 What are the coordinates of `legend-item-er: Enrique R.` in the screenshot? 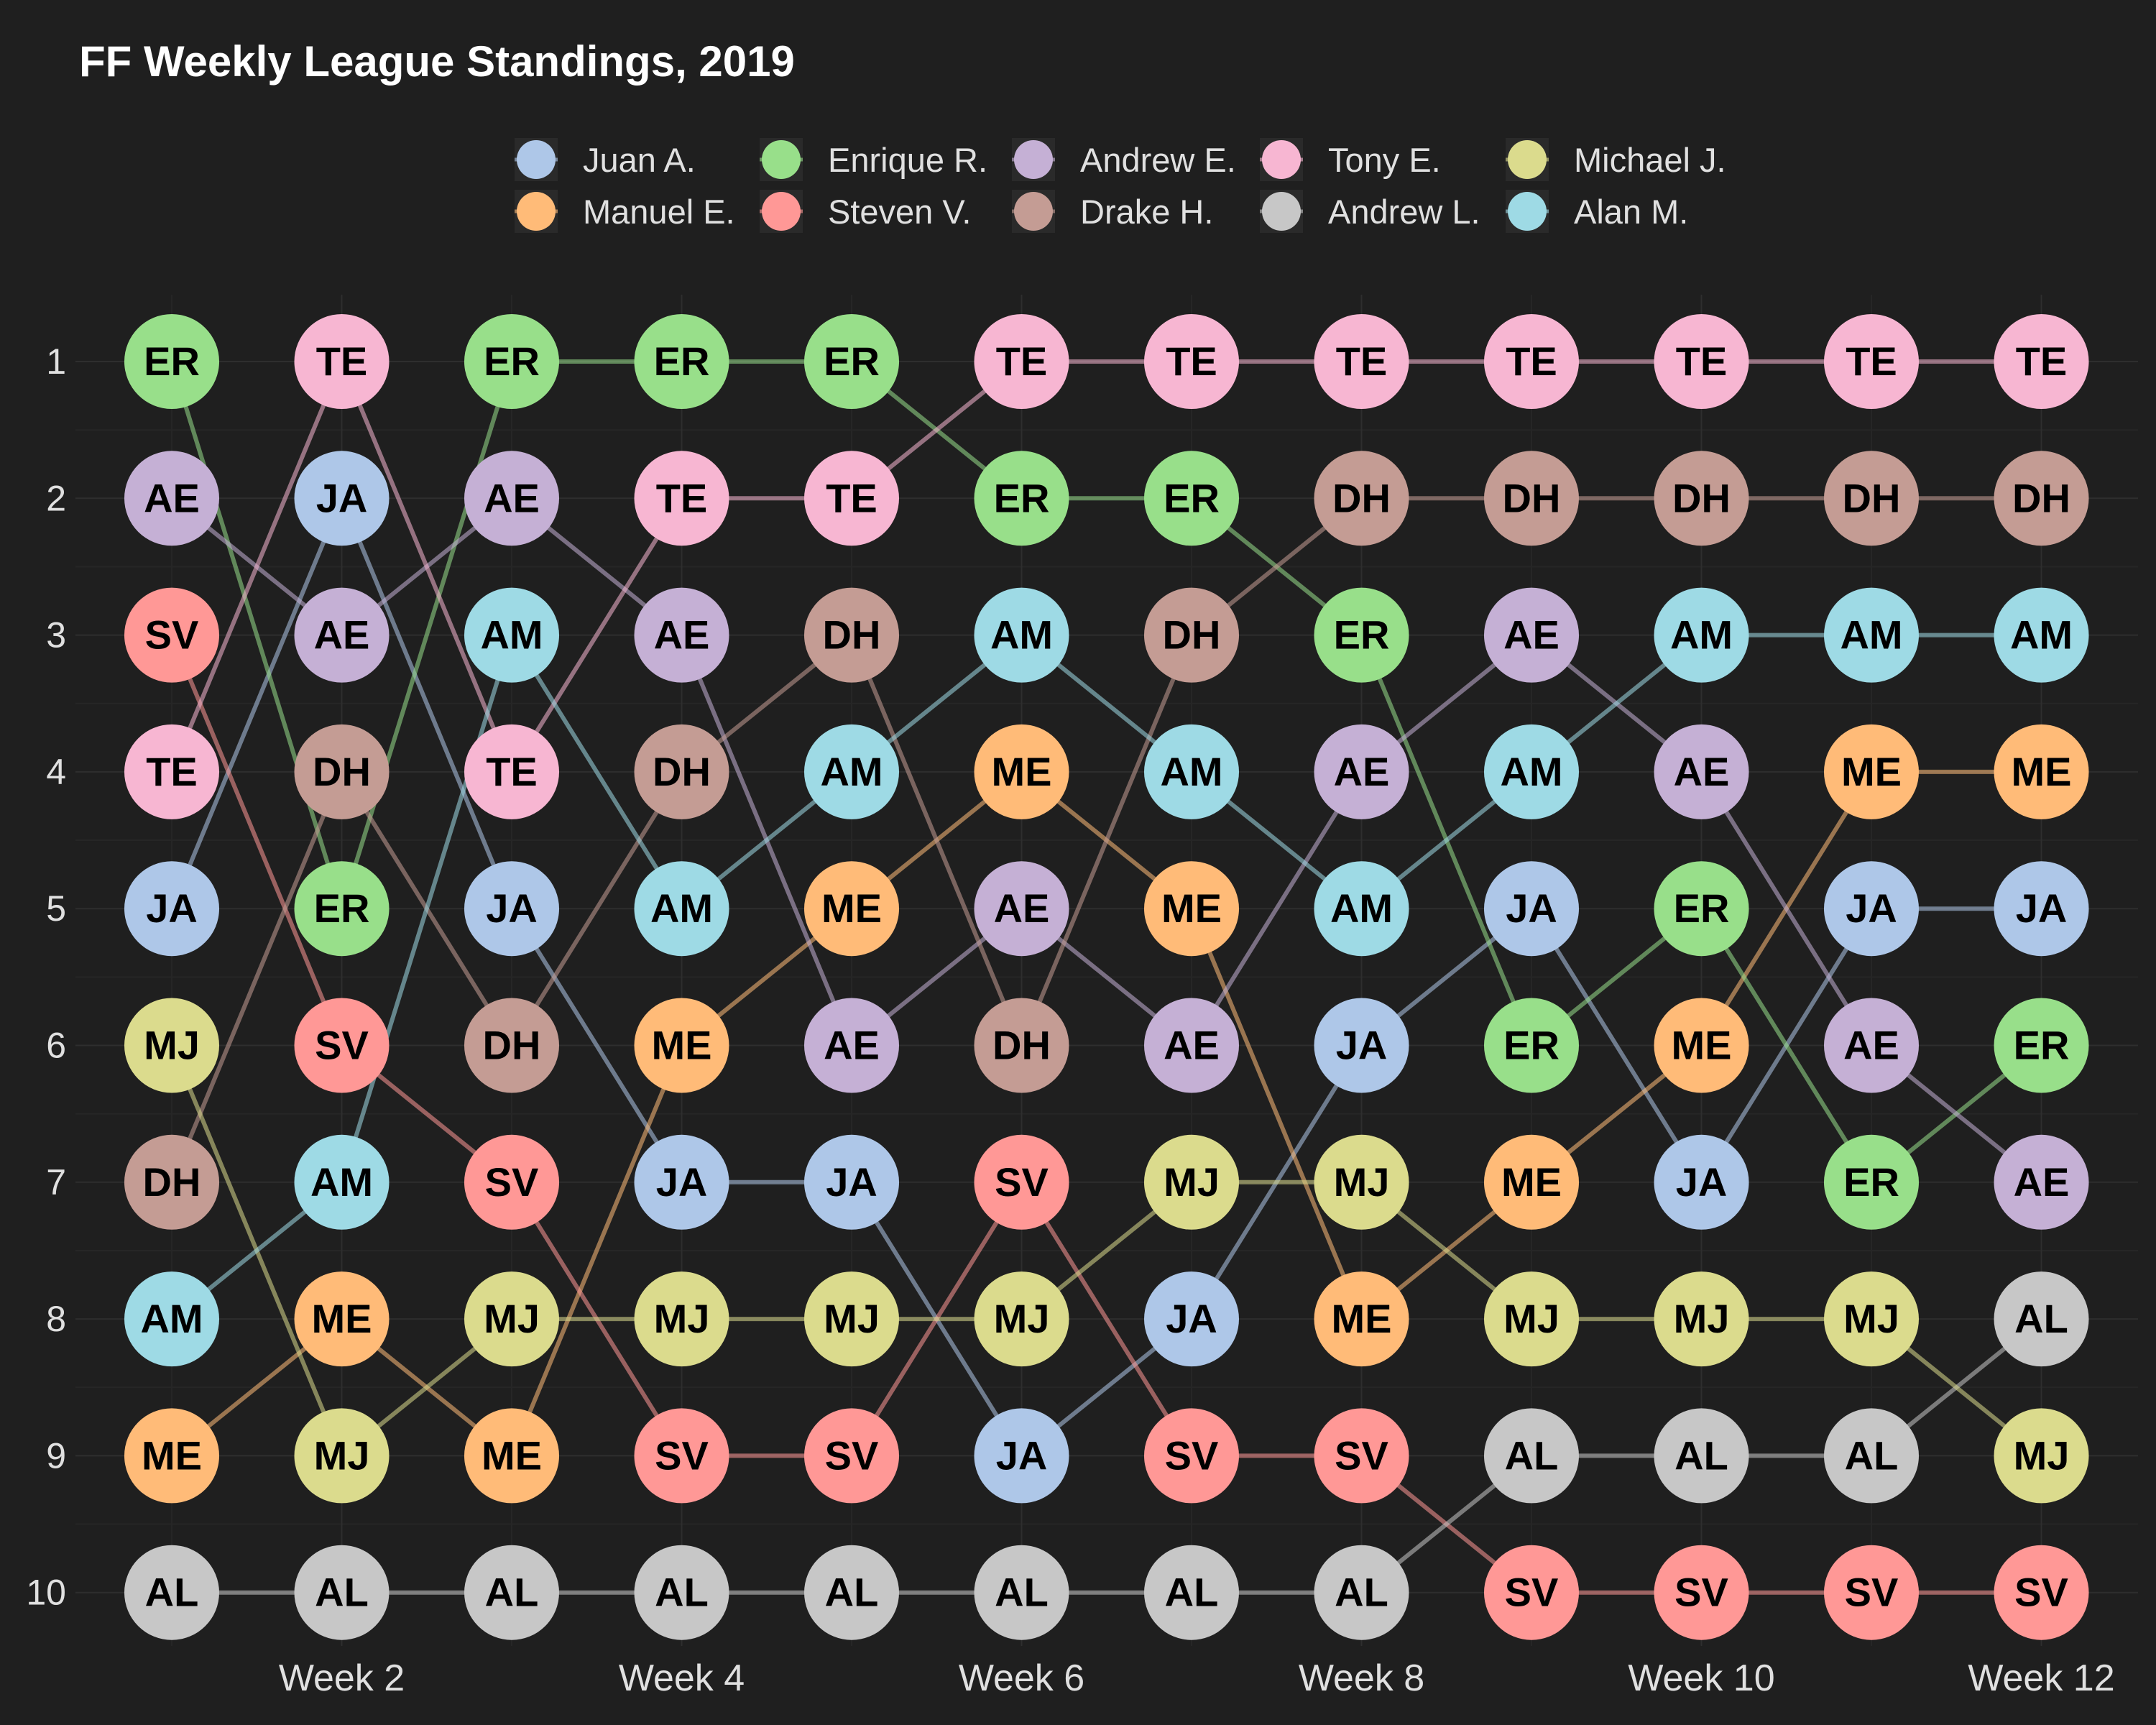 It's located at (874, 159).